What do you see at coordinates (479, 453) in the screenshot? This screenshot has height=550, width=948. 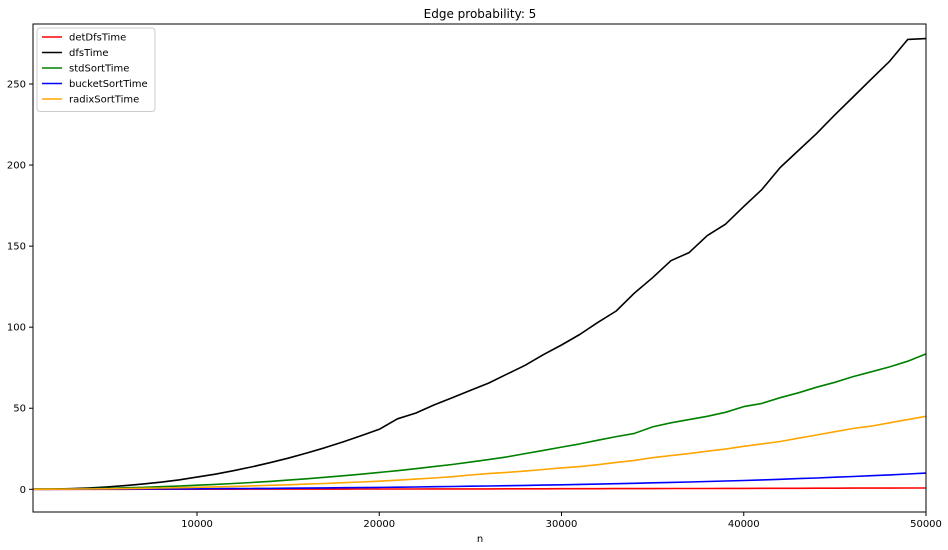 I see `series-line-radixSortTime` at bounding box center [479, 453].